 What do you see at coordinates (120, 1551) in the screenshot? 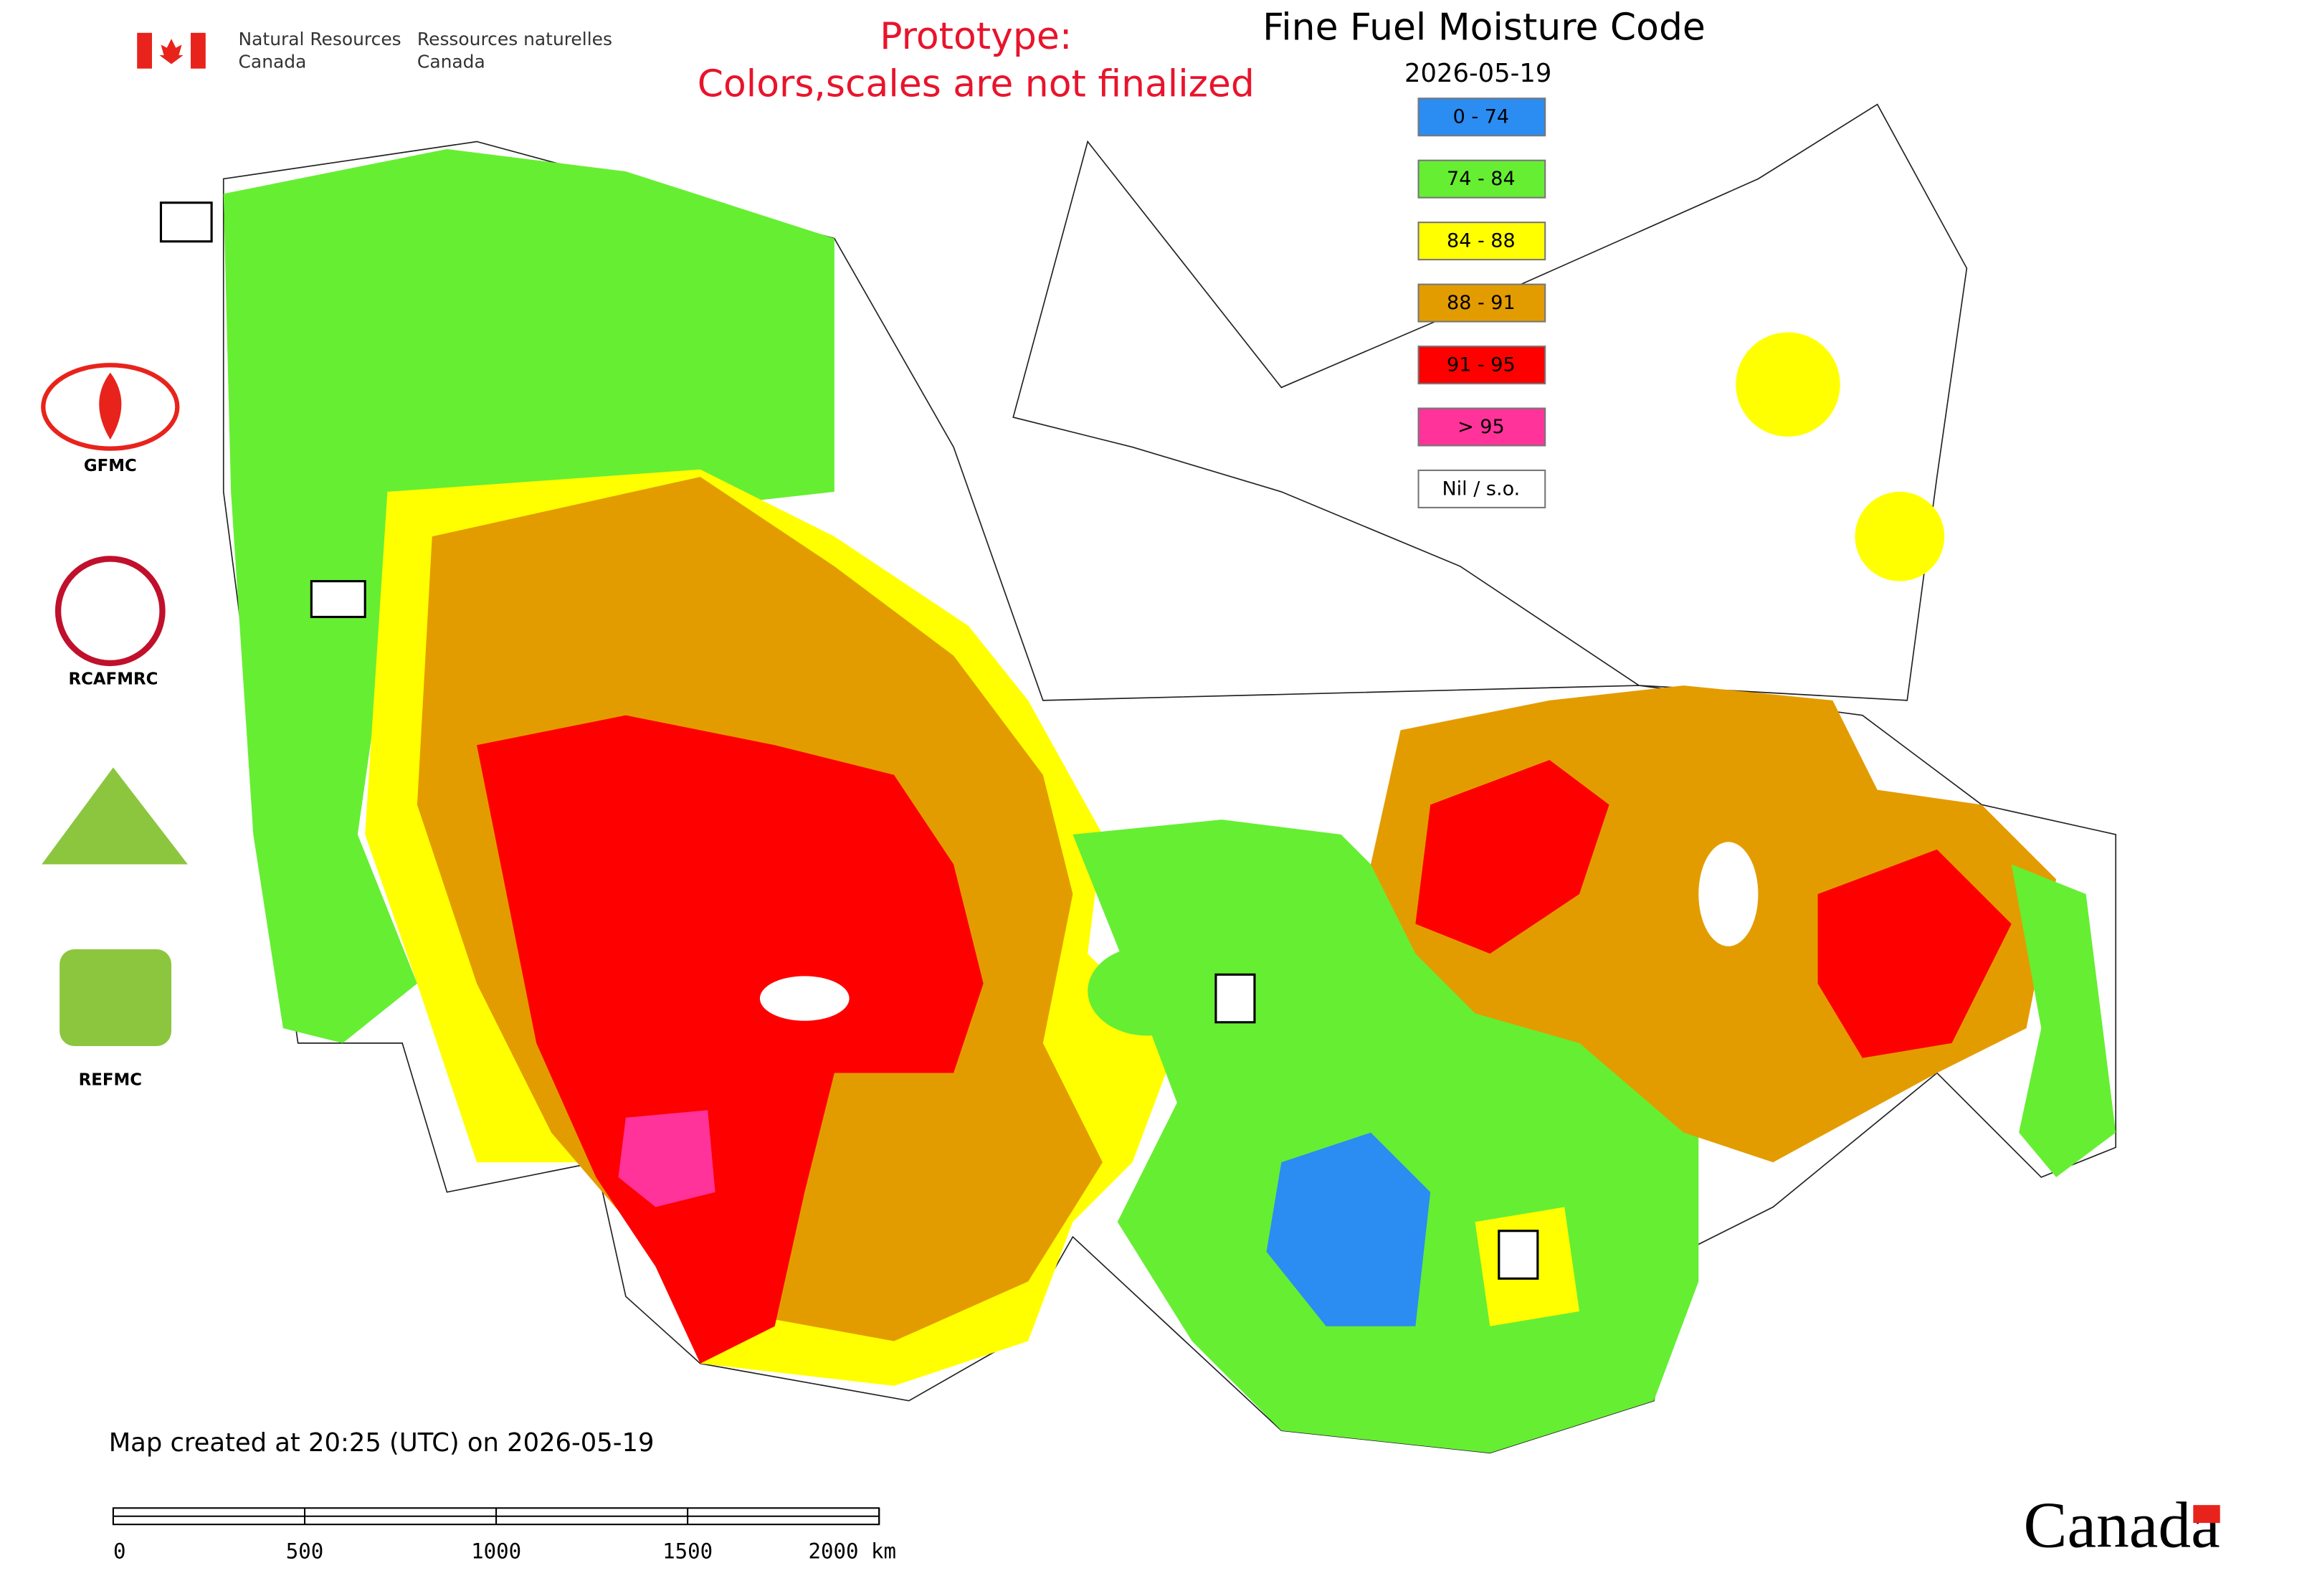
I see `scale-label: 0` at bounding box center [120, 1551].